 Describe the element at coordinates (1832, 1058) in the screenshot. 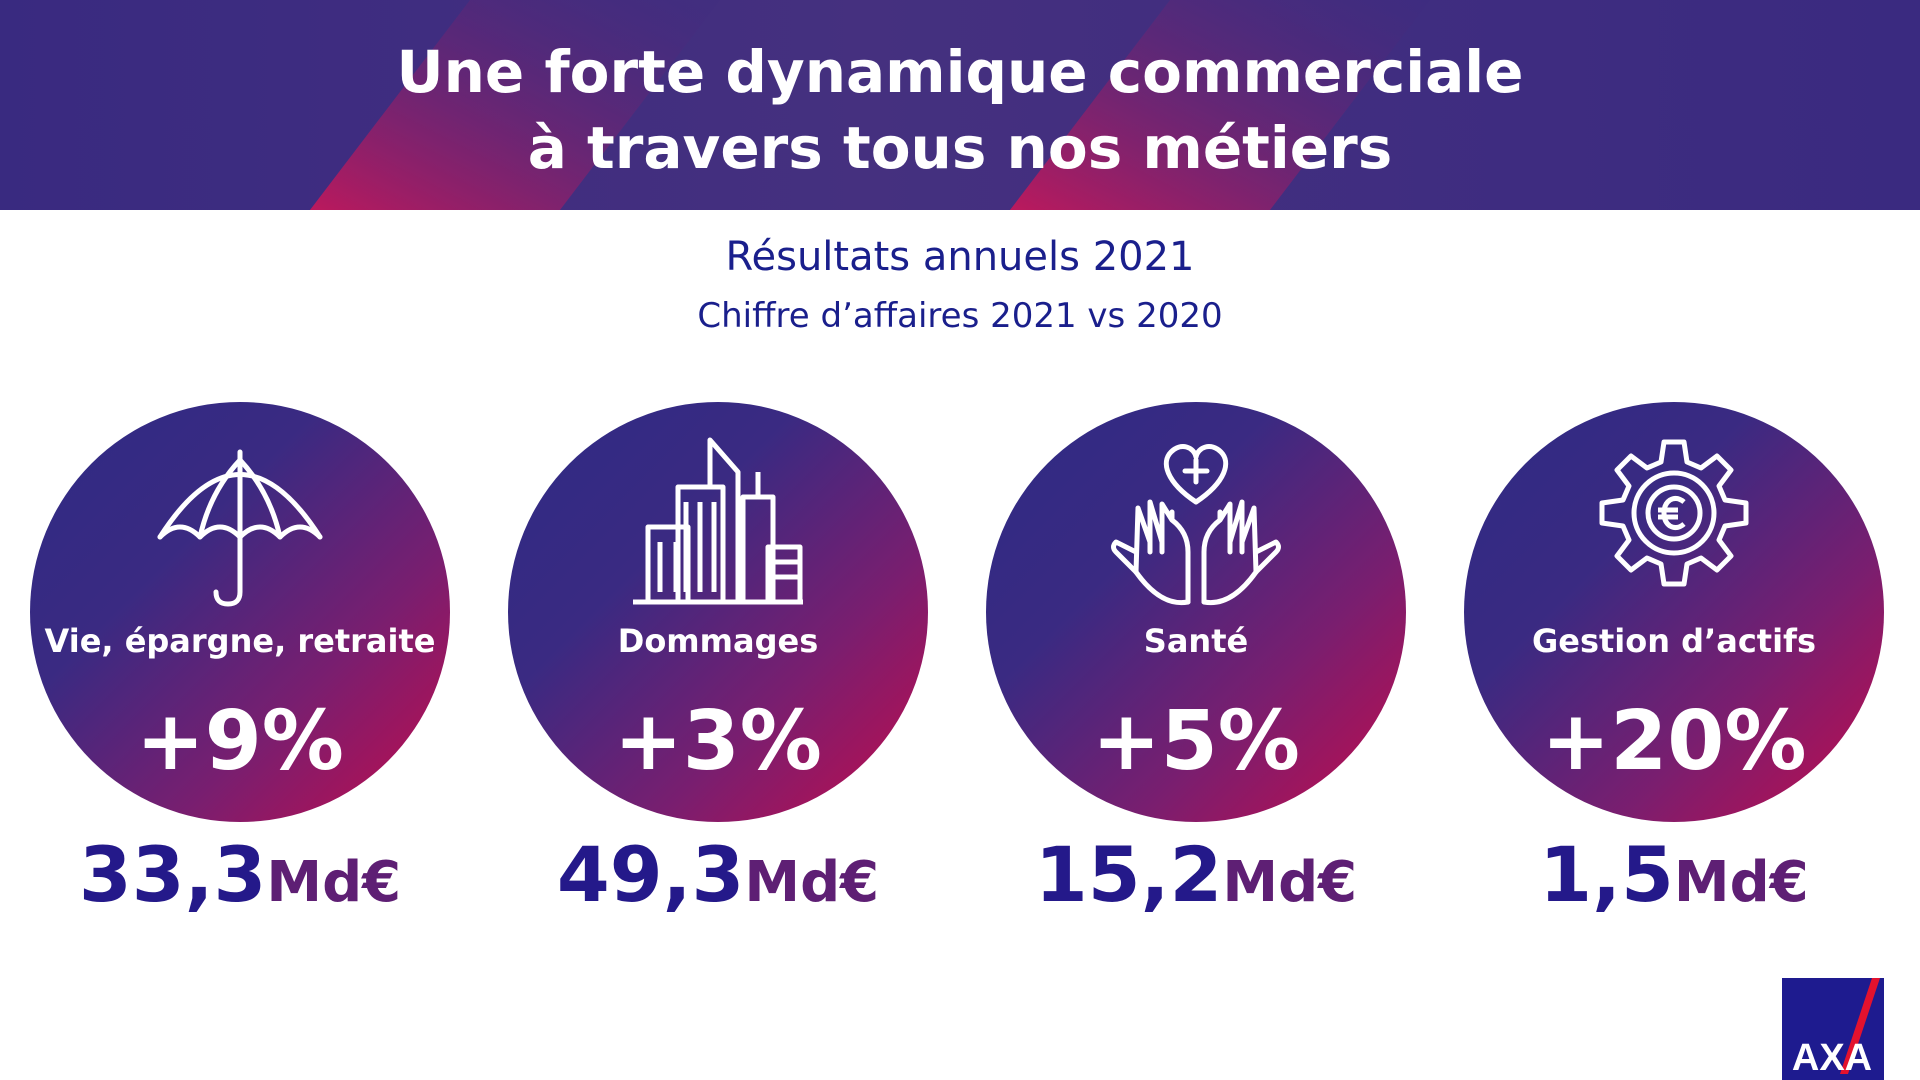

I see `axa-logo-text: AXA` at that location.